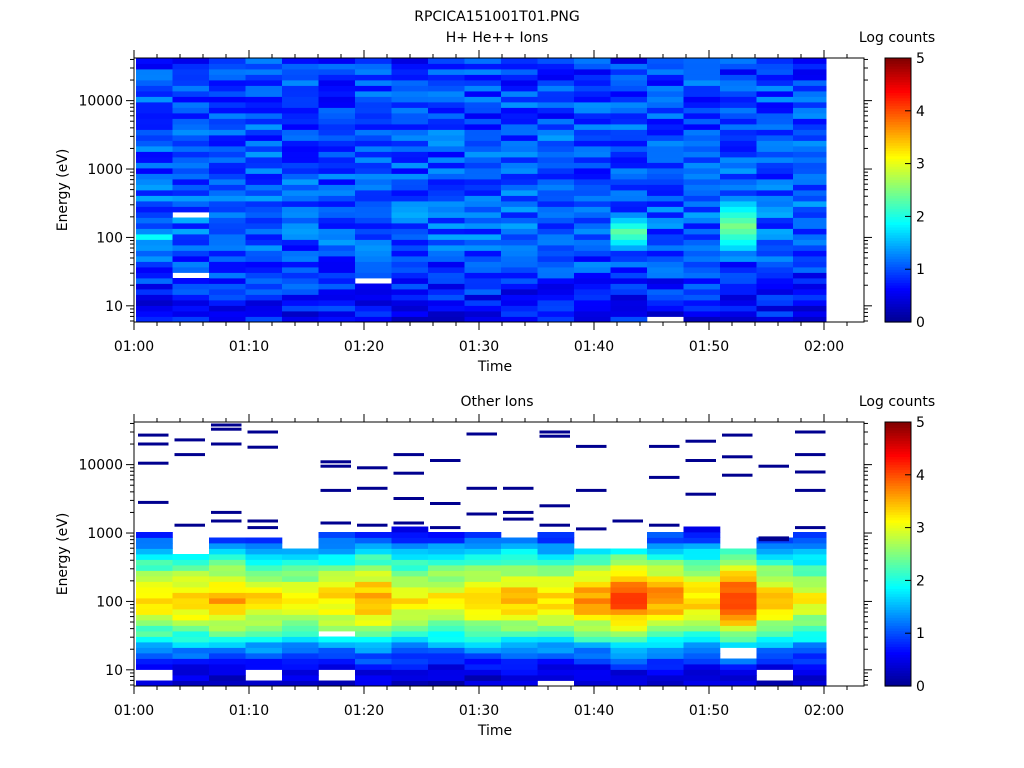 This screenshot has height=768, width=1024. I want to click on colorbar-tick-label: 5, so click(920, 423).